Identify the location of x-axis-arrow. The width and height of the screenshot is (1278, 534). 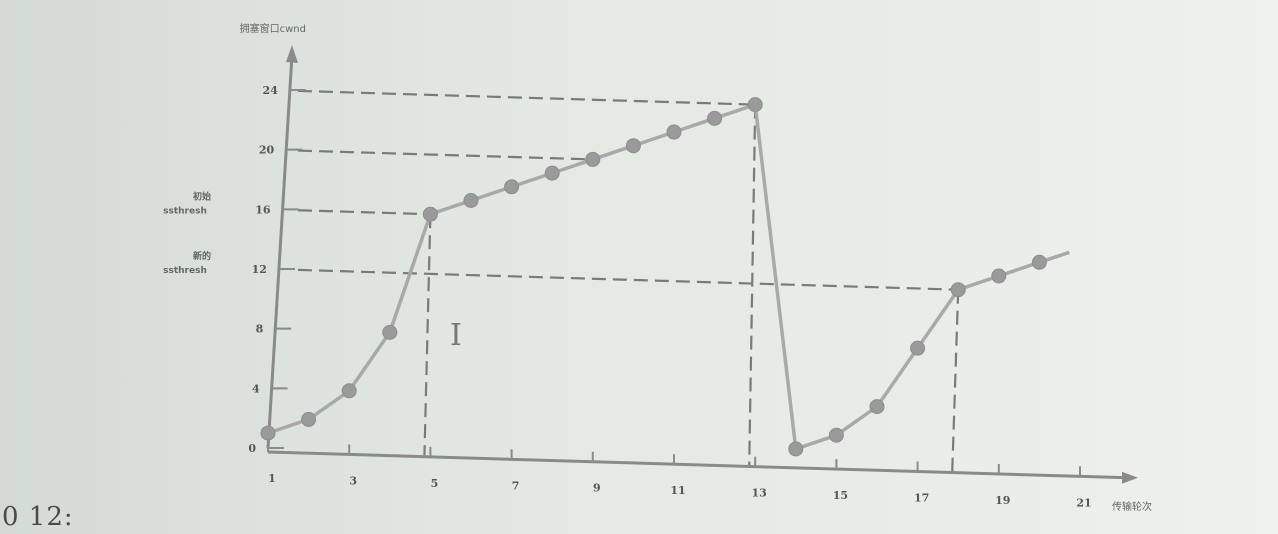
(1130, 477).